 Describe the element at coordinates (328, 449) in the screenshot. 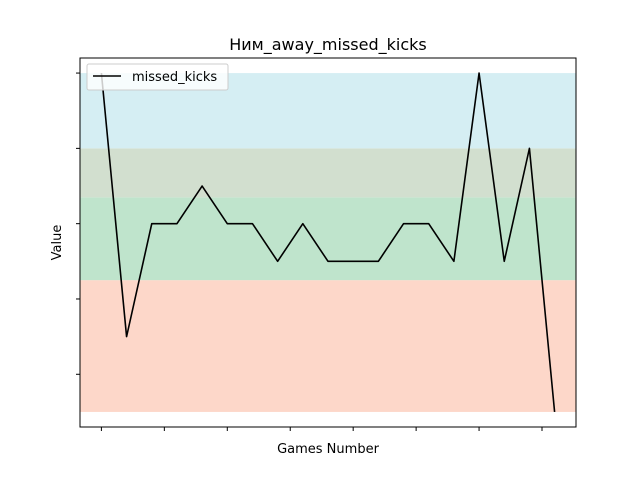

I see `x-axis-label: Games Number` at that location.